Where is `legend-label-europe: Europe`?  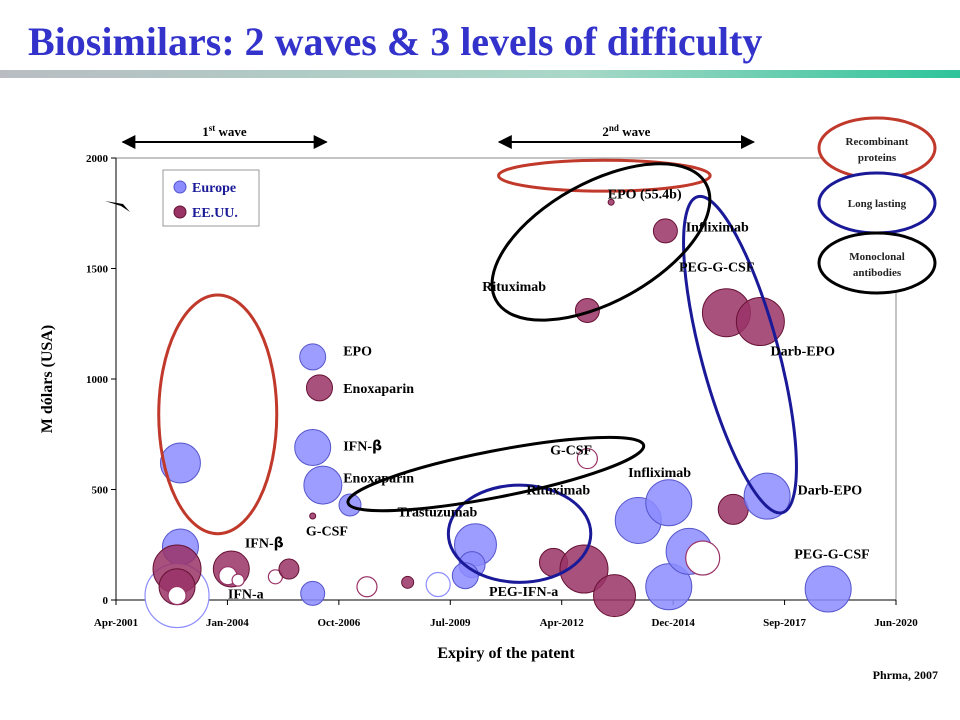
legend-label-europe: Europe is located at coordinates (214, 188).